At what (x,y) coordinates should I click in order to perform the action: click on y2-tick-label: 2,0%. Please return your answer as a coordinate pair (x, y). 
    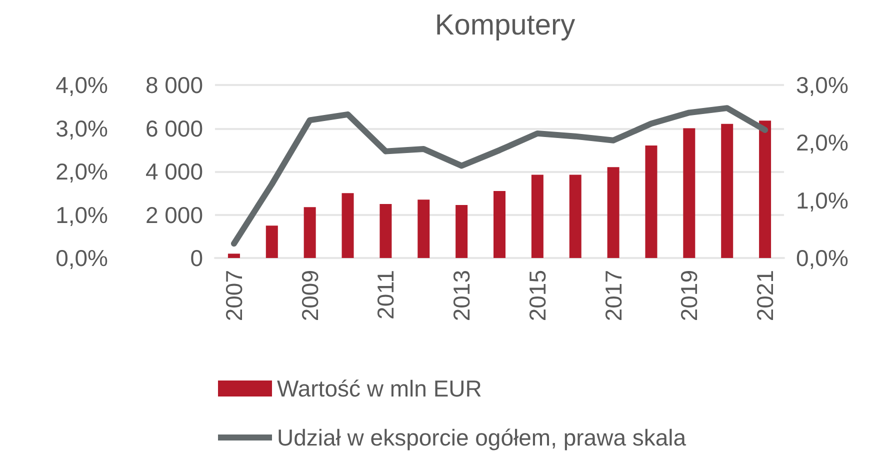
    Looking at the image, I should click on (822, 143).